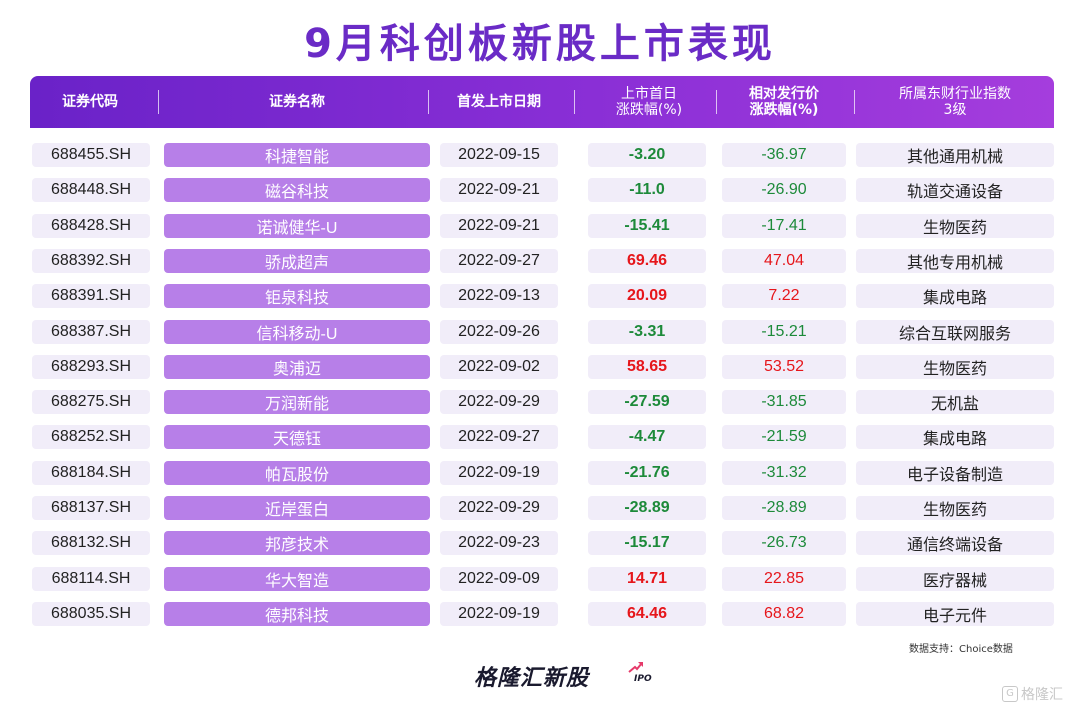 Image resolution: width=1080 pixels, height=712 pixels. What do you see at coordinates (91, 437) in the screenshot?
I see `cell-code: 688252.SH` at bounding box center [91, 437].